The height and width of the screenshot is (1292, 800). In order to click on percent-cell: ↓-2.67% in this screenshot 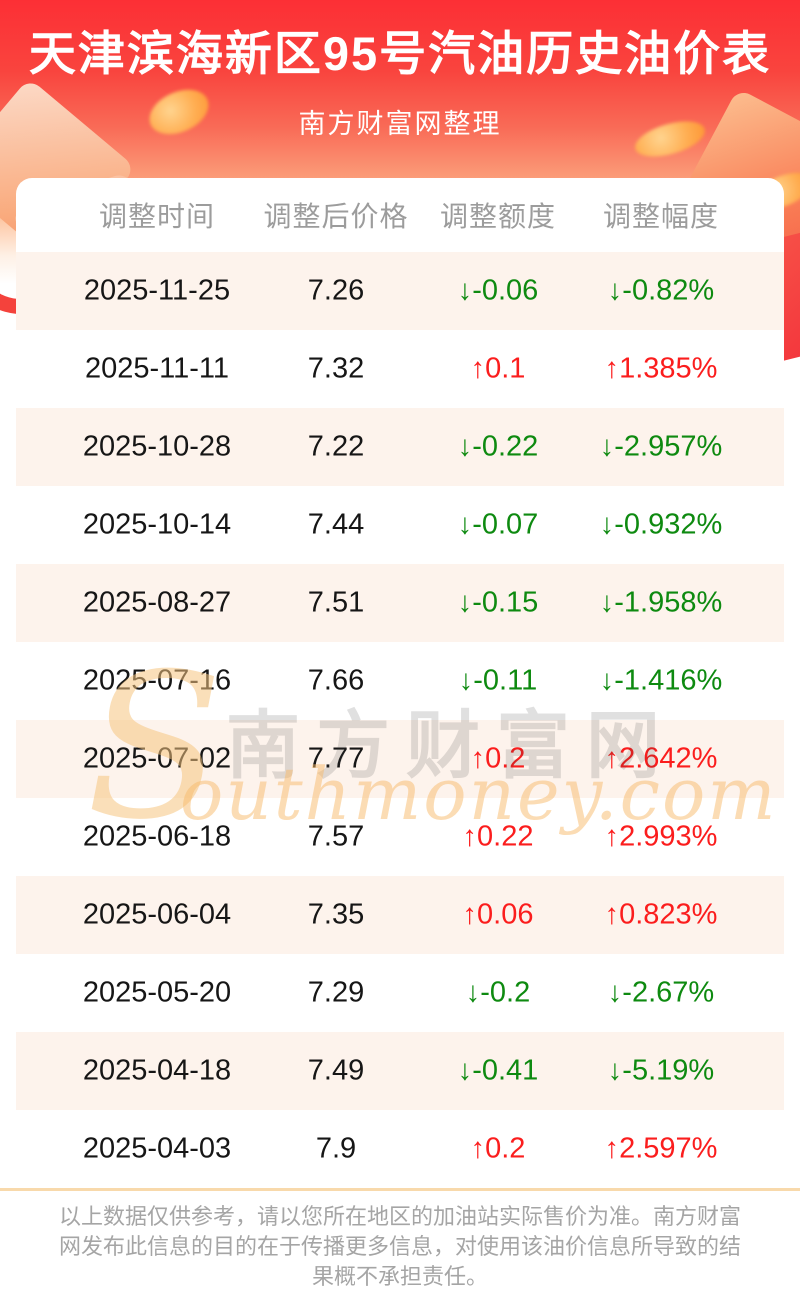, I will do `click(661, 992)`.